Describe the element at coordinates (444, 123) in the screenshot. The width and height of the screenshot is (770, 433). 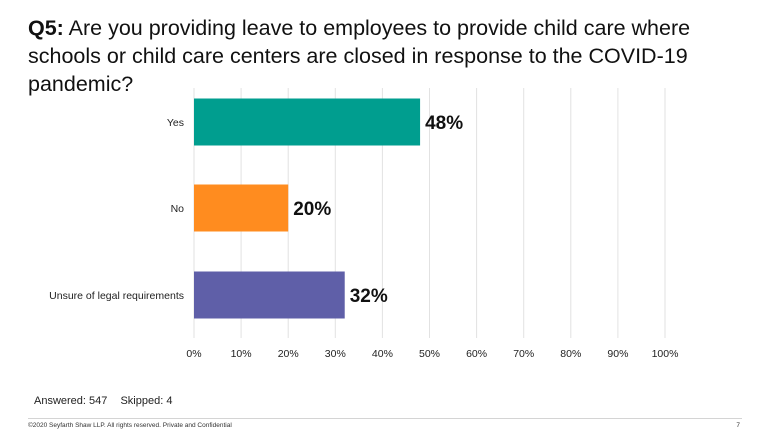
I see `value-label: 48%` at that location.